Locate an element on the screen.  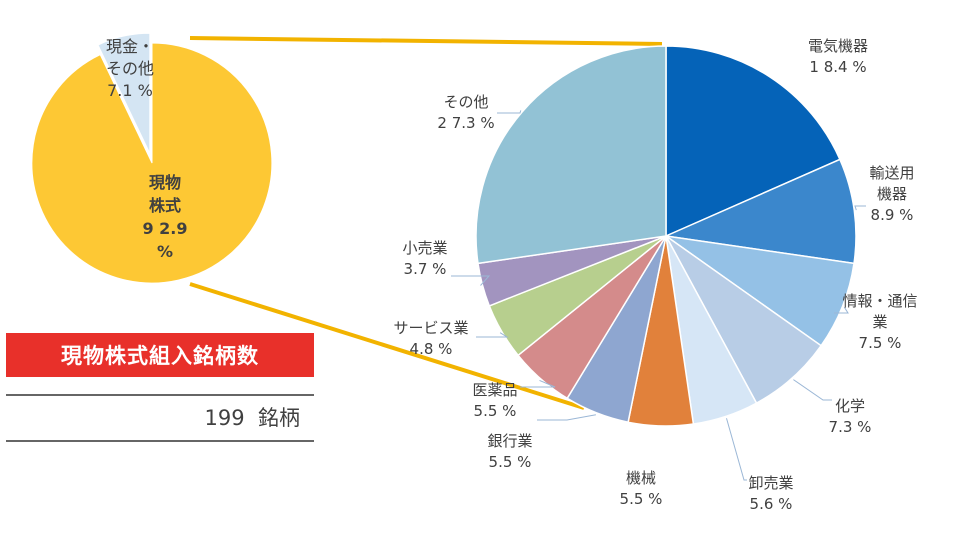
sector-label-機械: 機械 5.5 % is located at coordinates (641, 488).